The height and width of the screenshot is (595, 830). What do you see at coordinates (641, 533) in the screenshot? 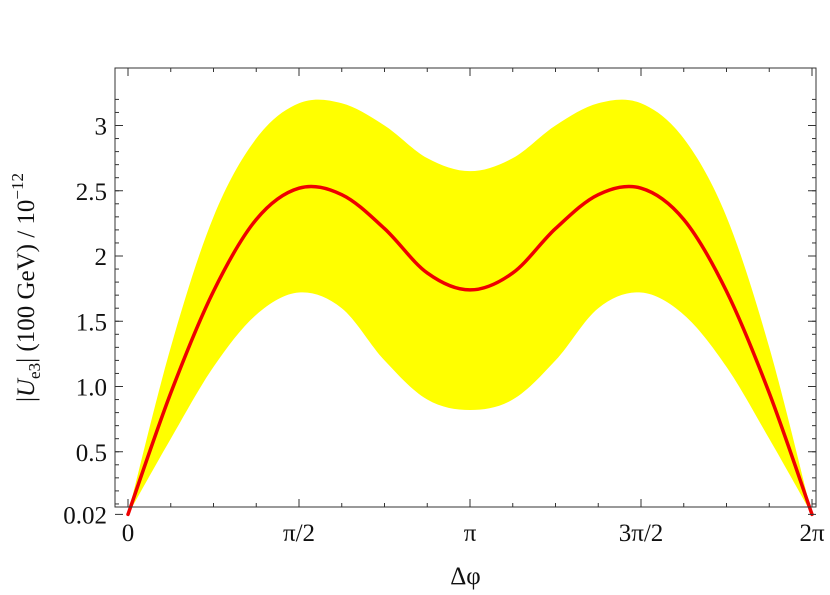
I see `x-tick-label: 3π/2` at bounding box center [641, 533].